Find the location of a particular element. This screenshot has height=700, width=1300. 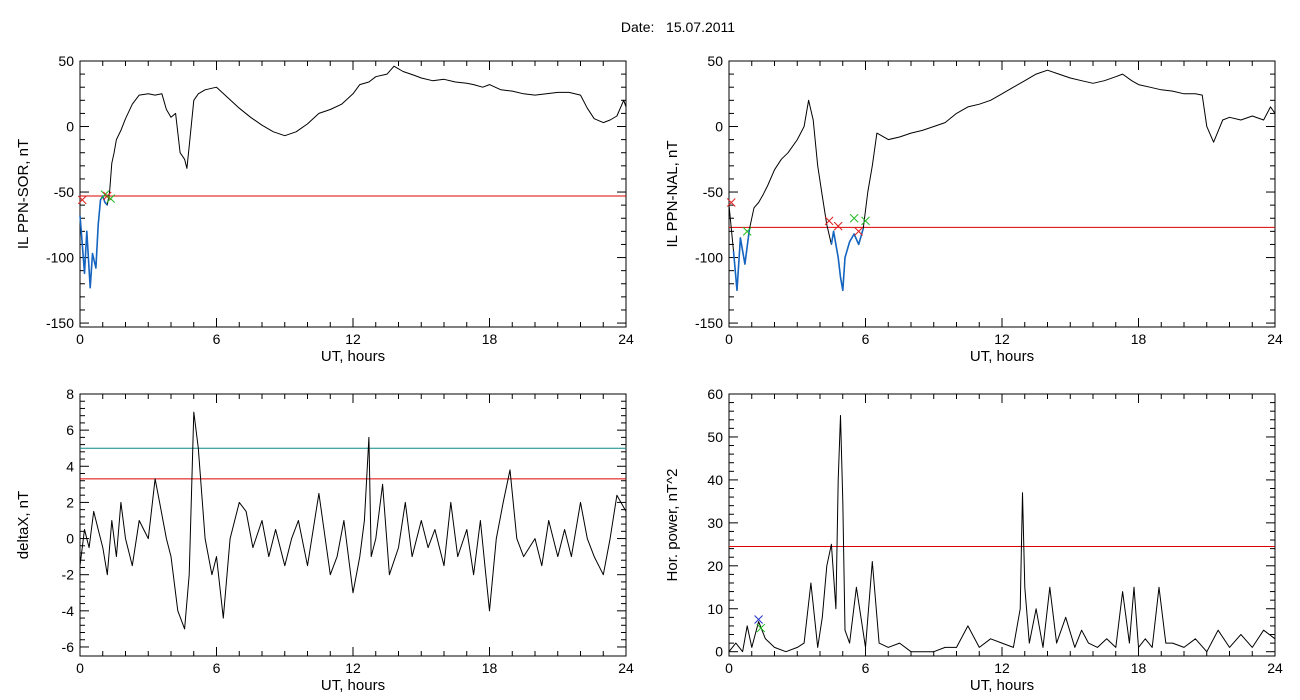

y-tick-label: -4 is located at coordinates (68, 611).